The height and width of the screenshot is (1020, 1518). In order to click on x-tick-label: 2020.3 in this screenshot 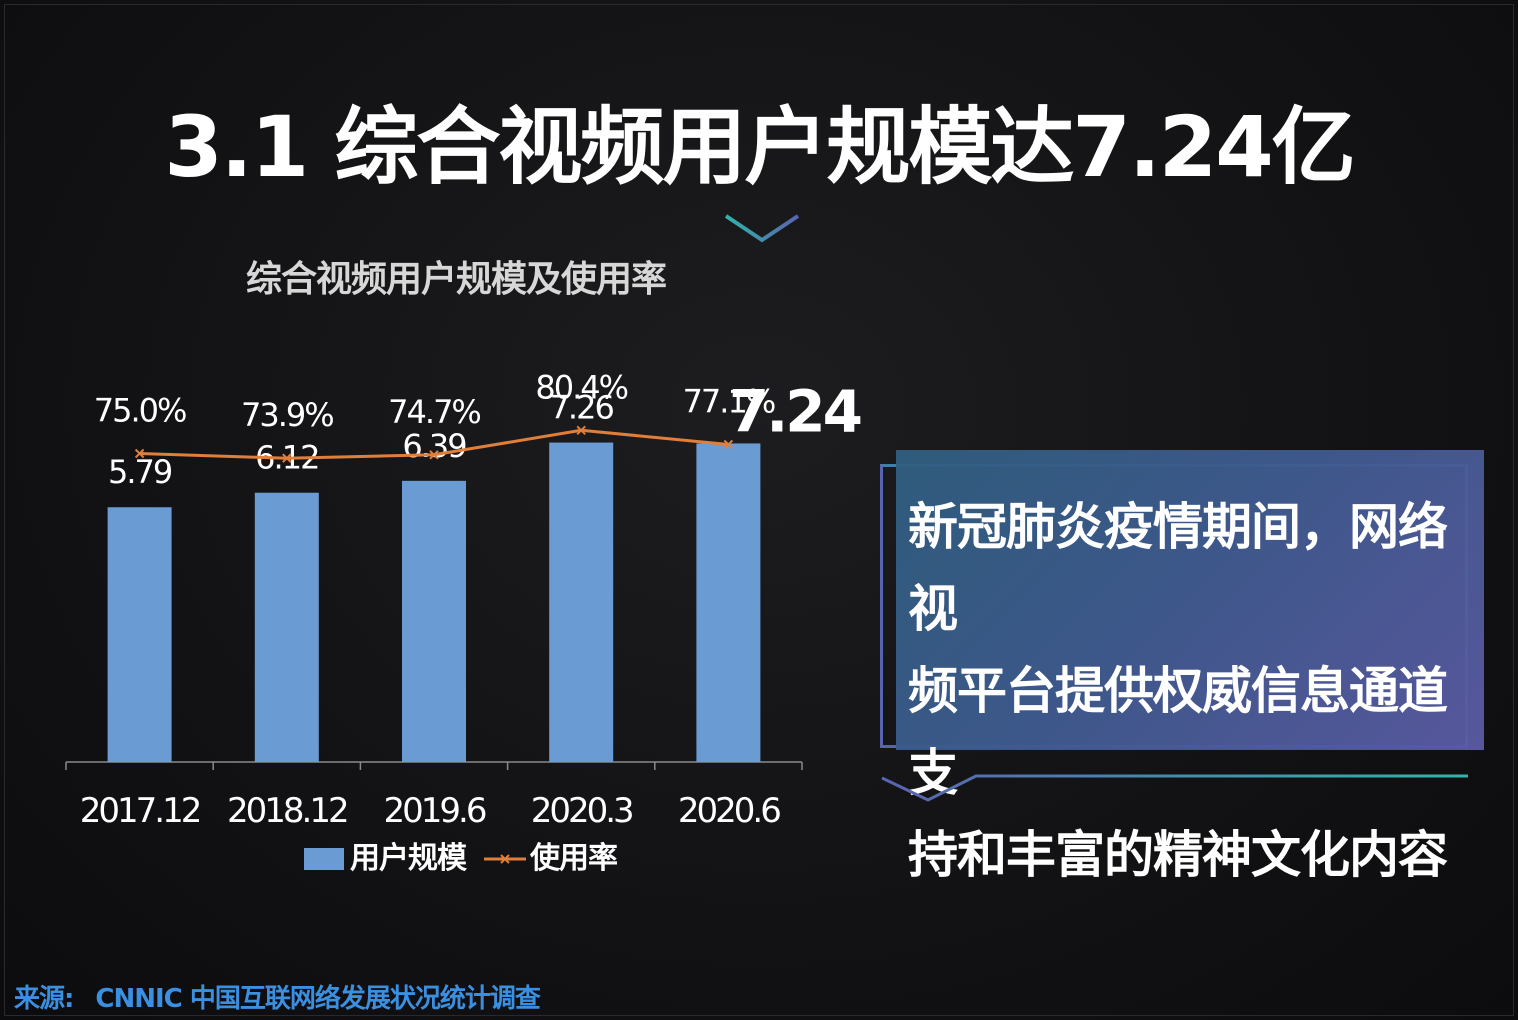, I will do `click(581, 811)`.